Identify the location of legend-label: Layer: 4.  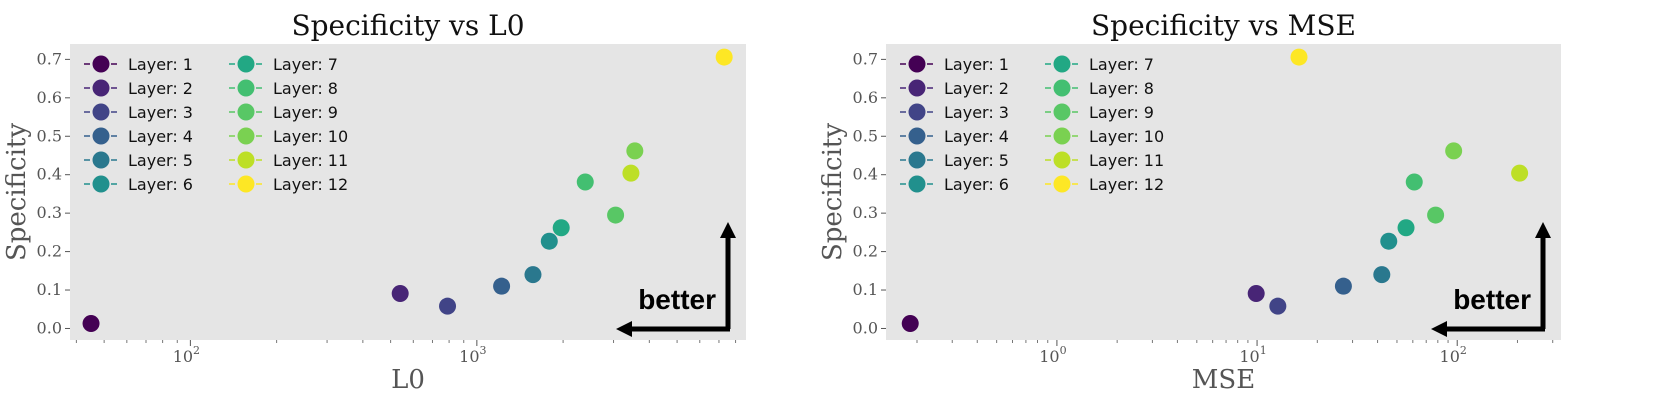
(160, 136).